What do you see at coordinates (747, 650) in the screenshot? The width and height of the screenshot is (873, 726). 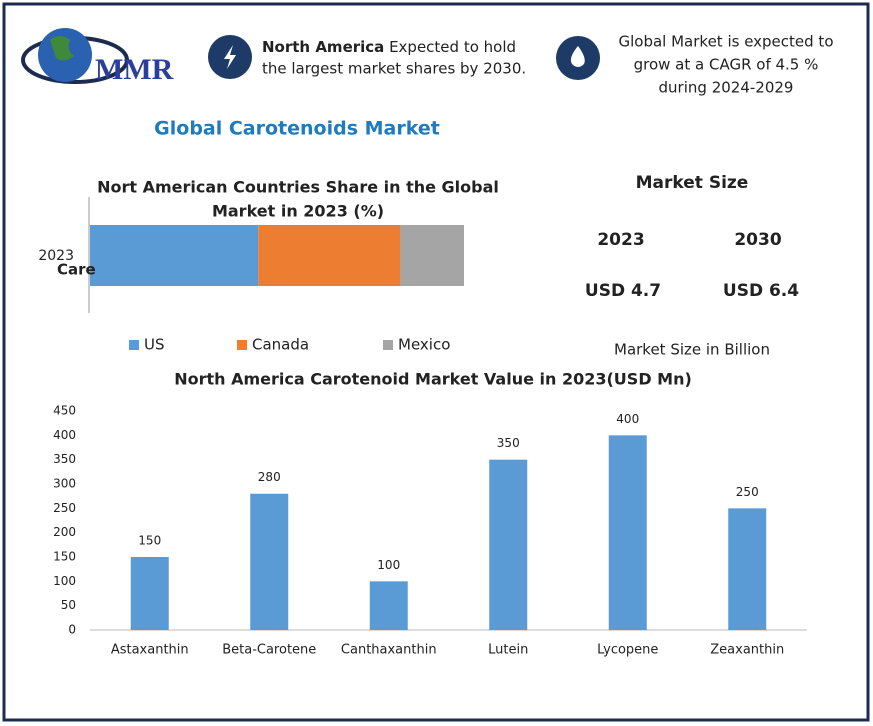 I see `x-tick-label: Zeaxanthin` at bounding box center [747, 650].